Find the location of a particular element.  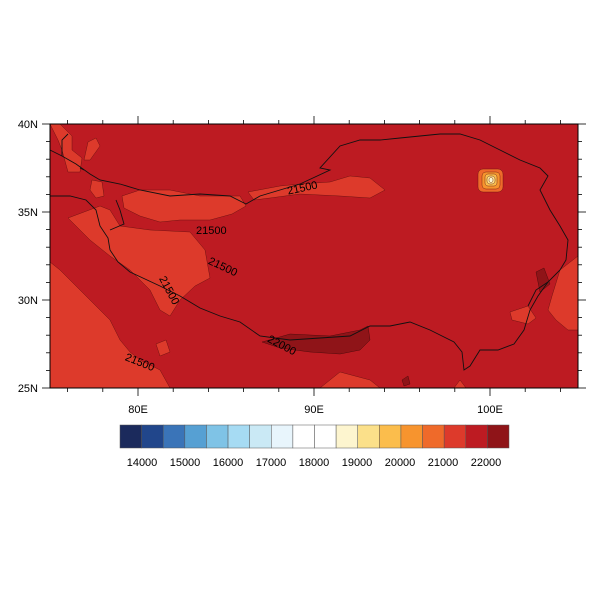

colorbar-label: 21000 is located at coordinates (443, 463).